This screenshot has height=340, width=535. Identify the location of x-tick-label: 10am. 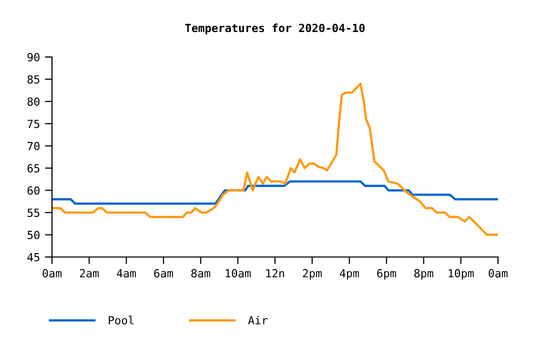
(238, 273).